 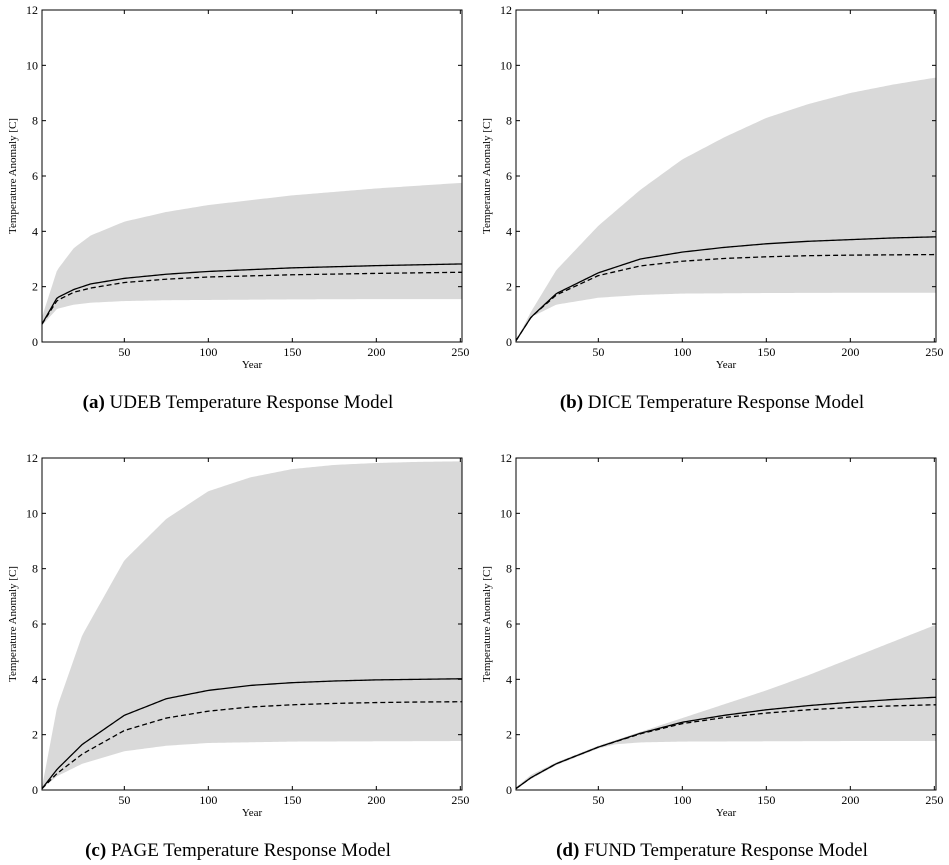 What do you see at coordinates (248, 850) in the screenshot?
I see `panel-caption-text: PAGE Temperature Response Model` at bounding box center [248, 850].